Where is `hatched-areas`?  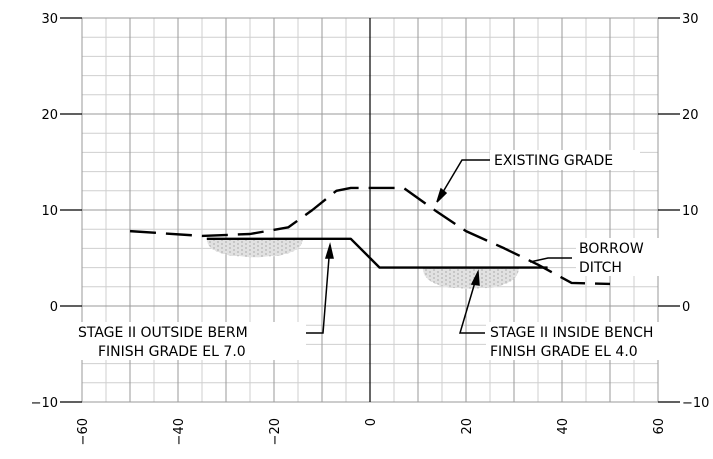
hatched-areas is located at coordinates (362, 263).